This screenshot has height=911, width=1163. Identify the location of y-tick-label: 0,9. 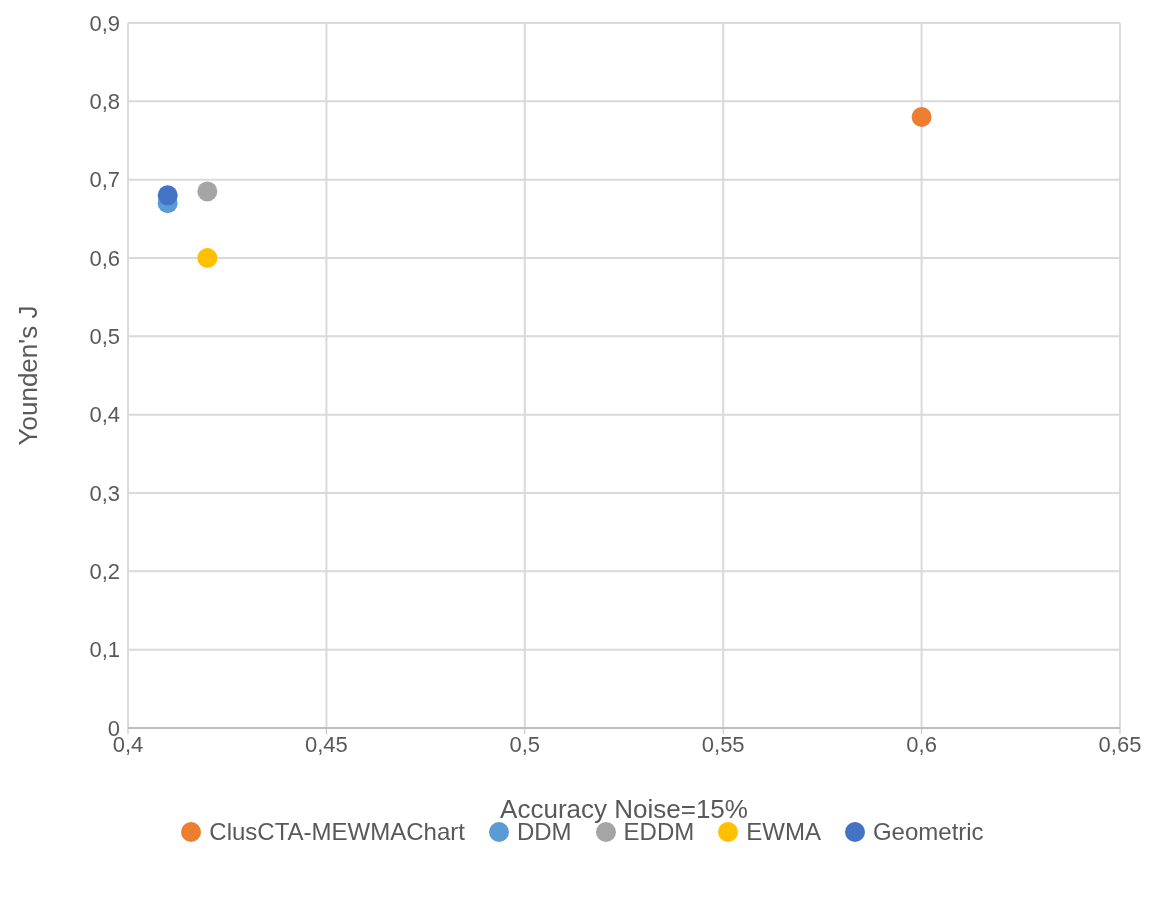
(104, 23).